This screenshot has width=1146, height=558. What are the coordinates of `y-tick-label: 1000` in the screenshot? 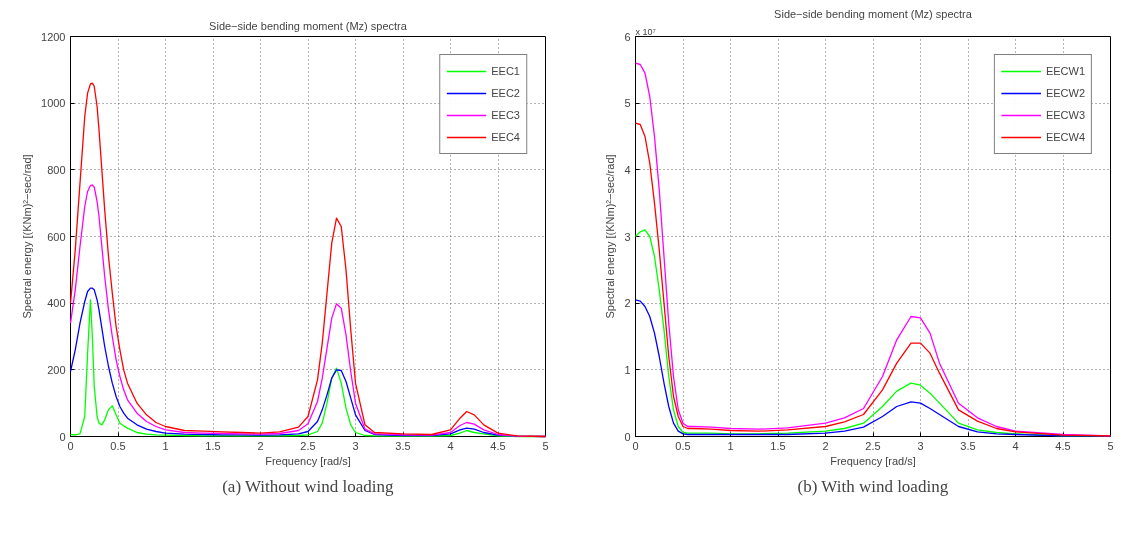 It's located at (53, 103).